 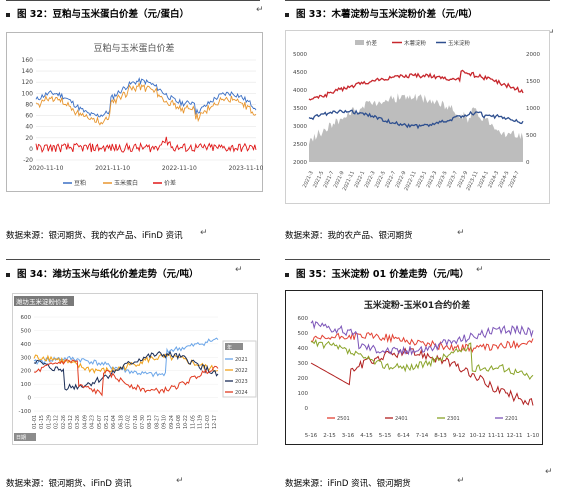 I want to click on x-tick-label: 2022-11-10, so click(x=179, y=168).